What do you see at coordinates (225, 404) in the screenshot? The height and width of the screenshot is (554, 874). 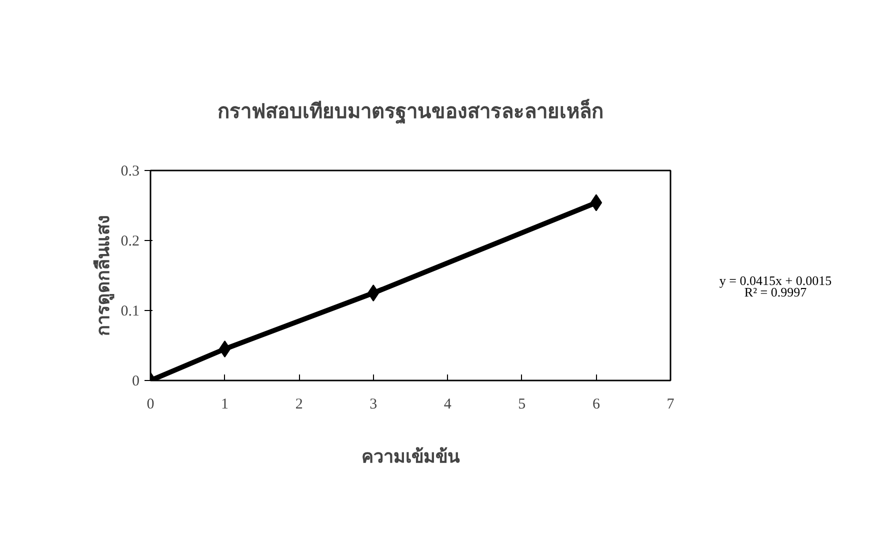 I see `x-tick-label: 1` at bounding box center [225, 404].